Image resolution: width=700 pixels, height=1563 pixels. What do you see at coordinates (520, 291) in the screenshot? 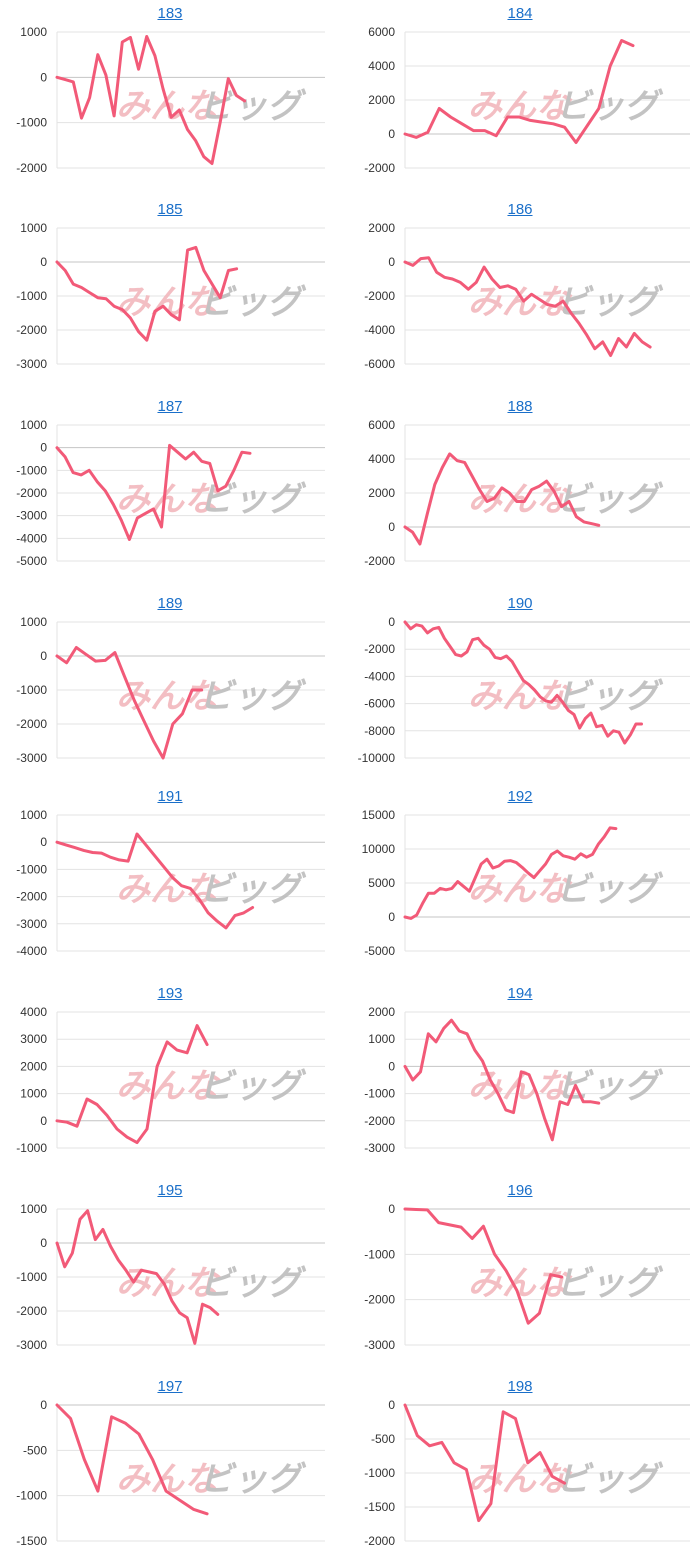
I see `chart-panel-186: 186 2000 0 -2000 -4000 -6000 みんな ビッグ` at bounding box center [520, 291].